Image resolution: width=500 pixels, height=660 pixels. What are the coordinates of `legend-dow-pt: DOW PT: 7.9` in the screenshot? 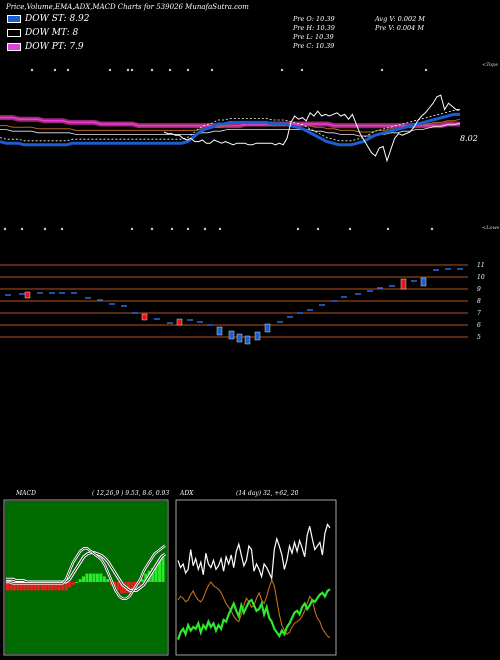 It's located at (45, 47).